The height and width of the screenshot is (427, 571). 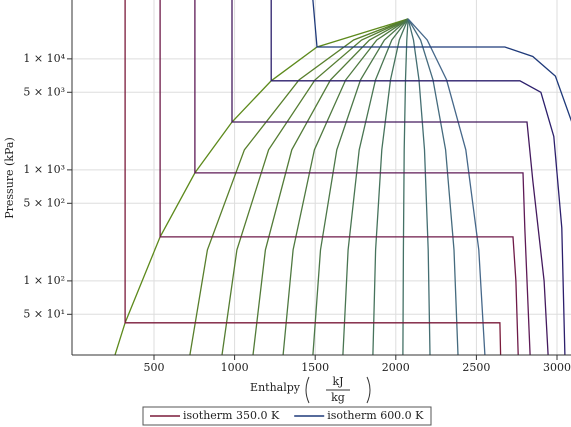 What do you see at coordinates (275, 387) in the screenshot?
I see `x-axis-label: Enthalpy` at bounding box center [275, 387].